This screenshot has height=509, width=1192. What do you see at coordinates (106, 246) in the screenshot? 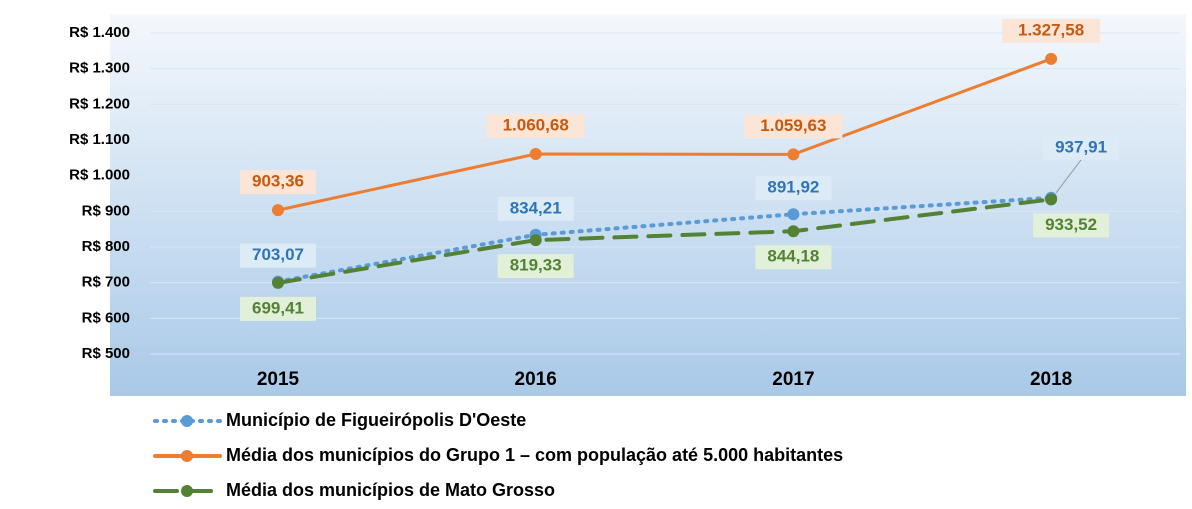
I see `y-tick-label: R$ 800` at bounding box center [106, 246].